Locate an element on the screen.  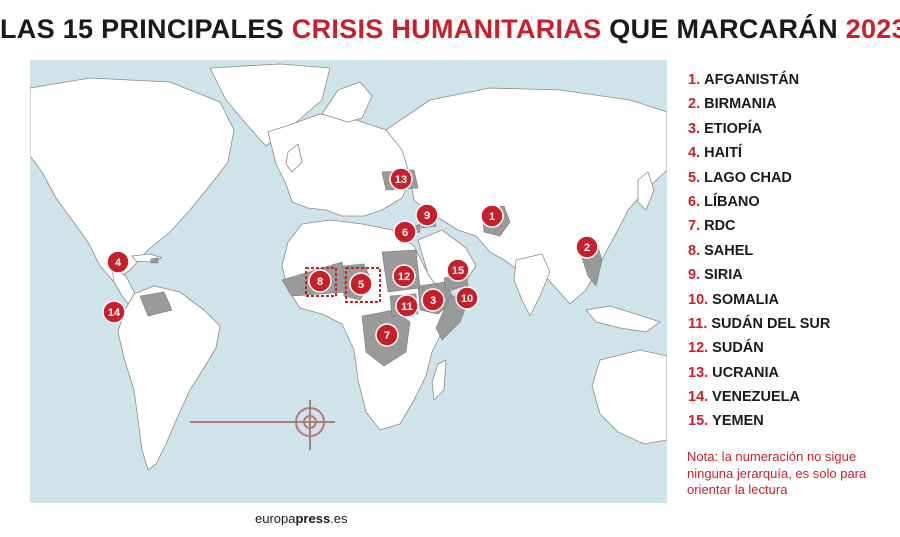
marker-5: 5 is located at coordinates (361, 284).